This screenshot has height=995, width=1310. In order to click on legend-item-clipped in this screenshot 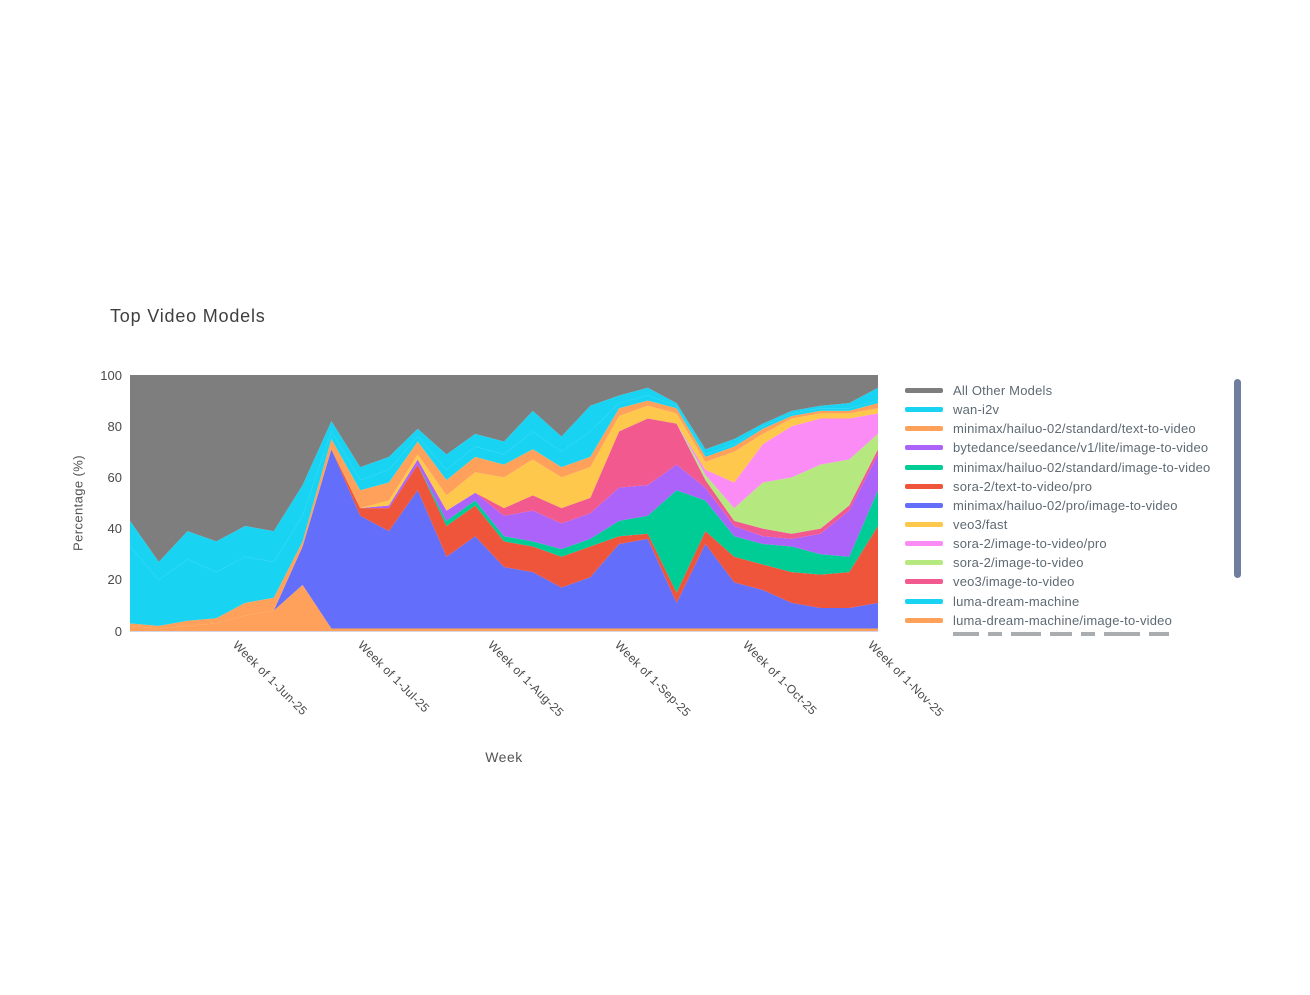, I will do `click(1094, 633)`.